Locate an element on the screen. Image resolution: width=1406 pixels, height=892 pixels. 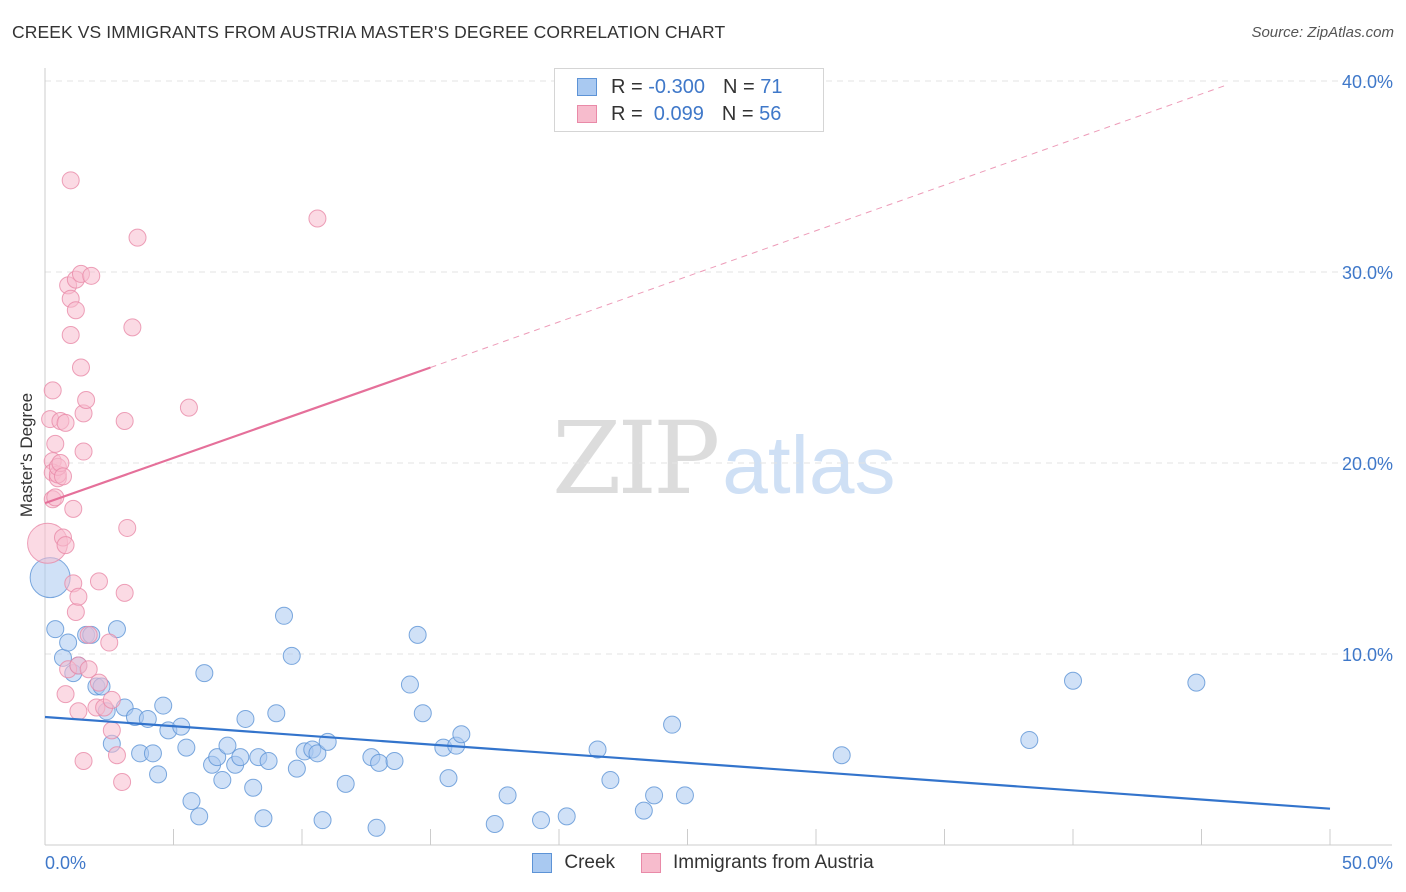
creek-legend-label: Creek is located at coordinates (590, 862).